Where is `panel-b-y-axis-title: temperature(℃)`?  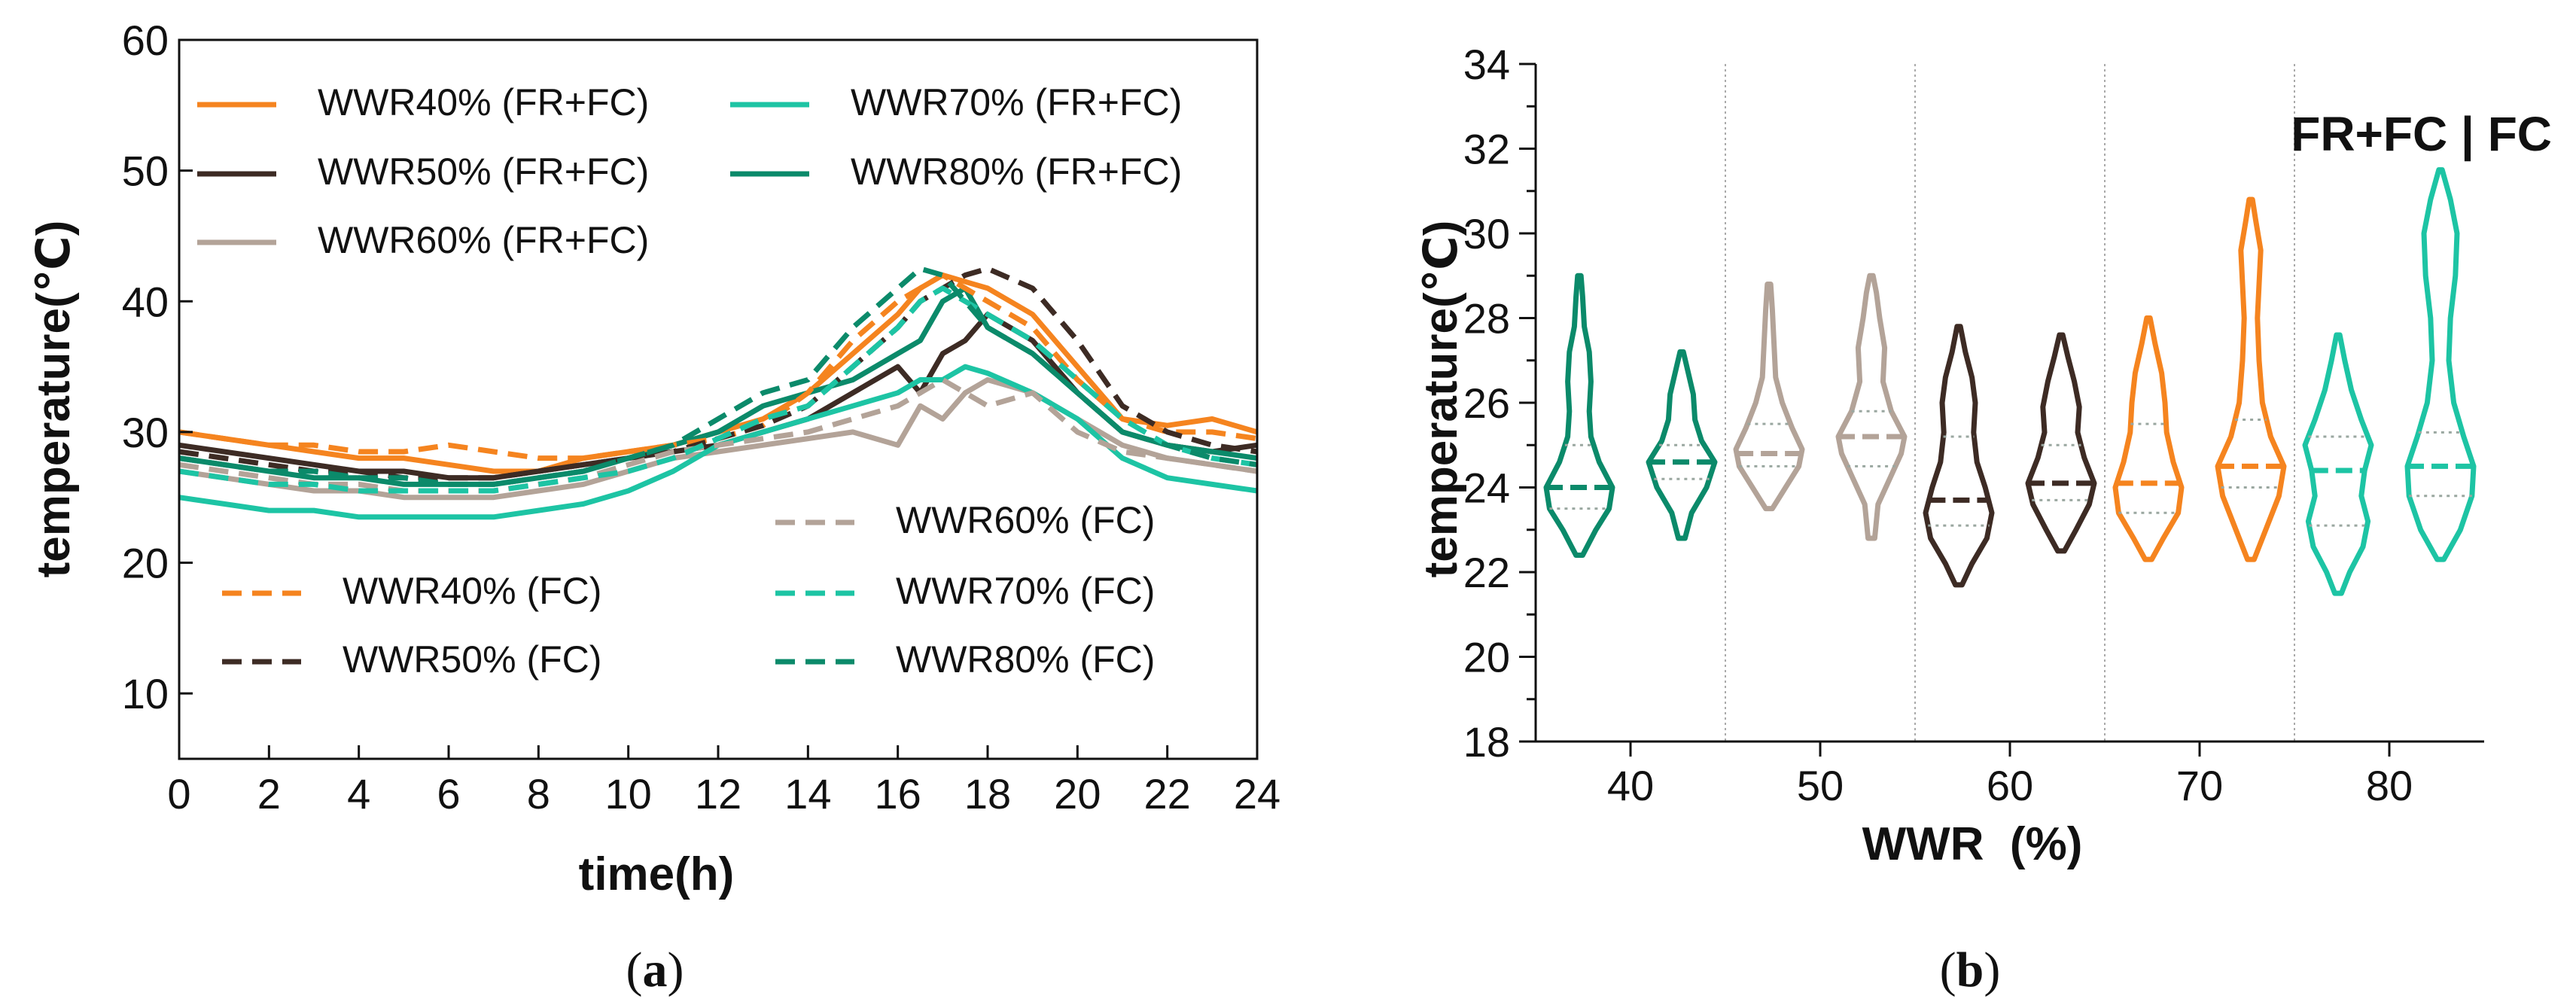 panel-b-y-axis-title: temperature(℃) is located at coordinates (1441, 399).